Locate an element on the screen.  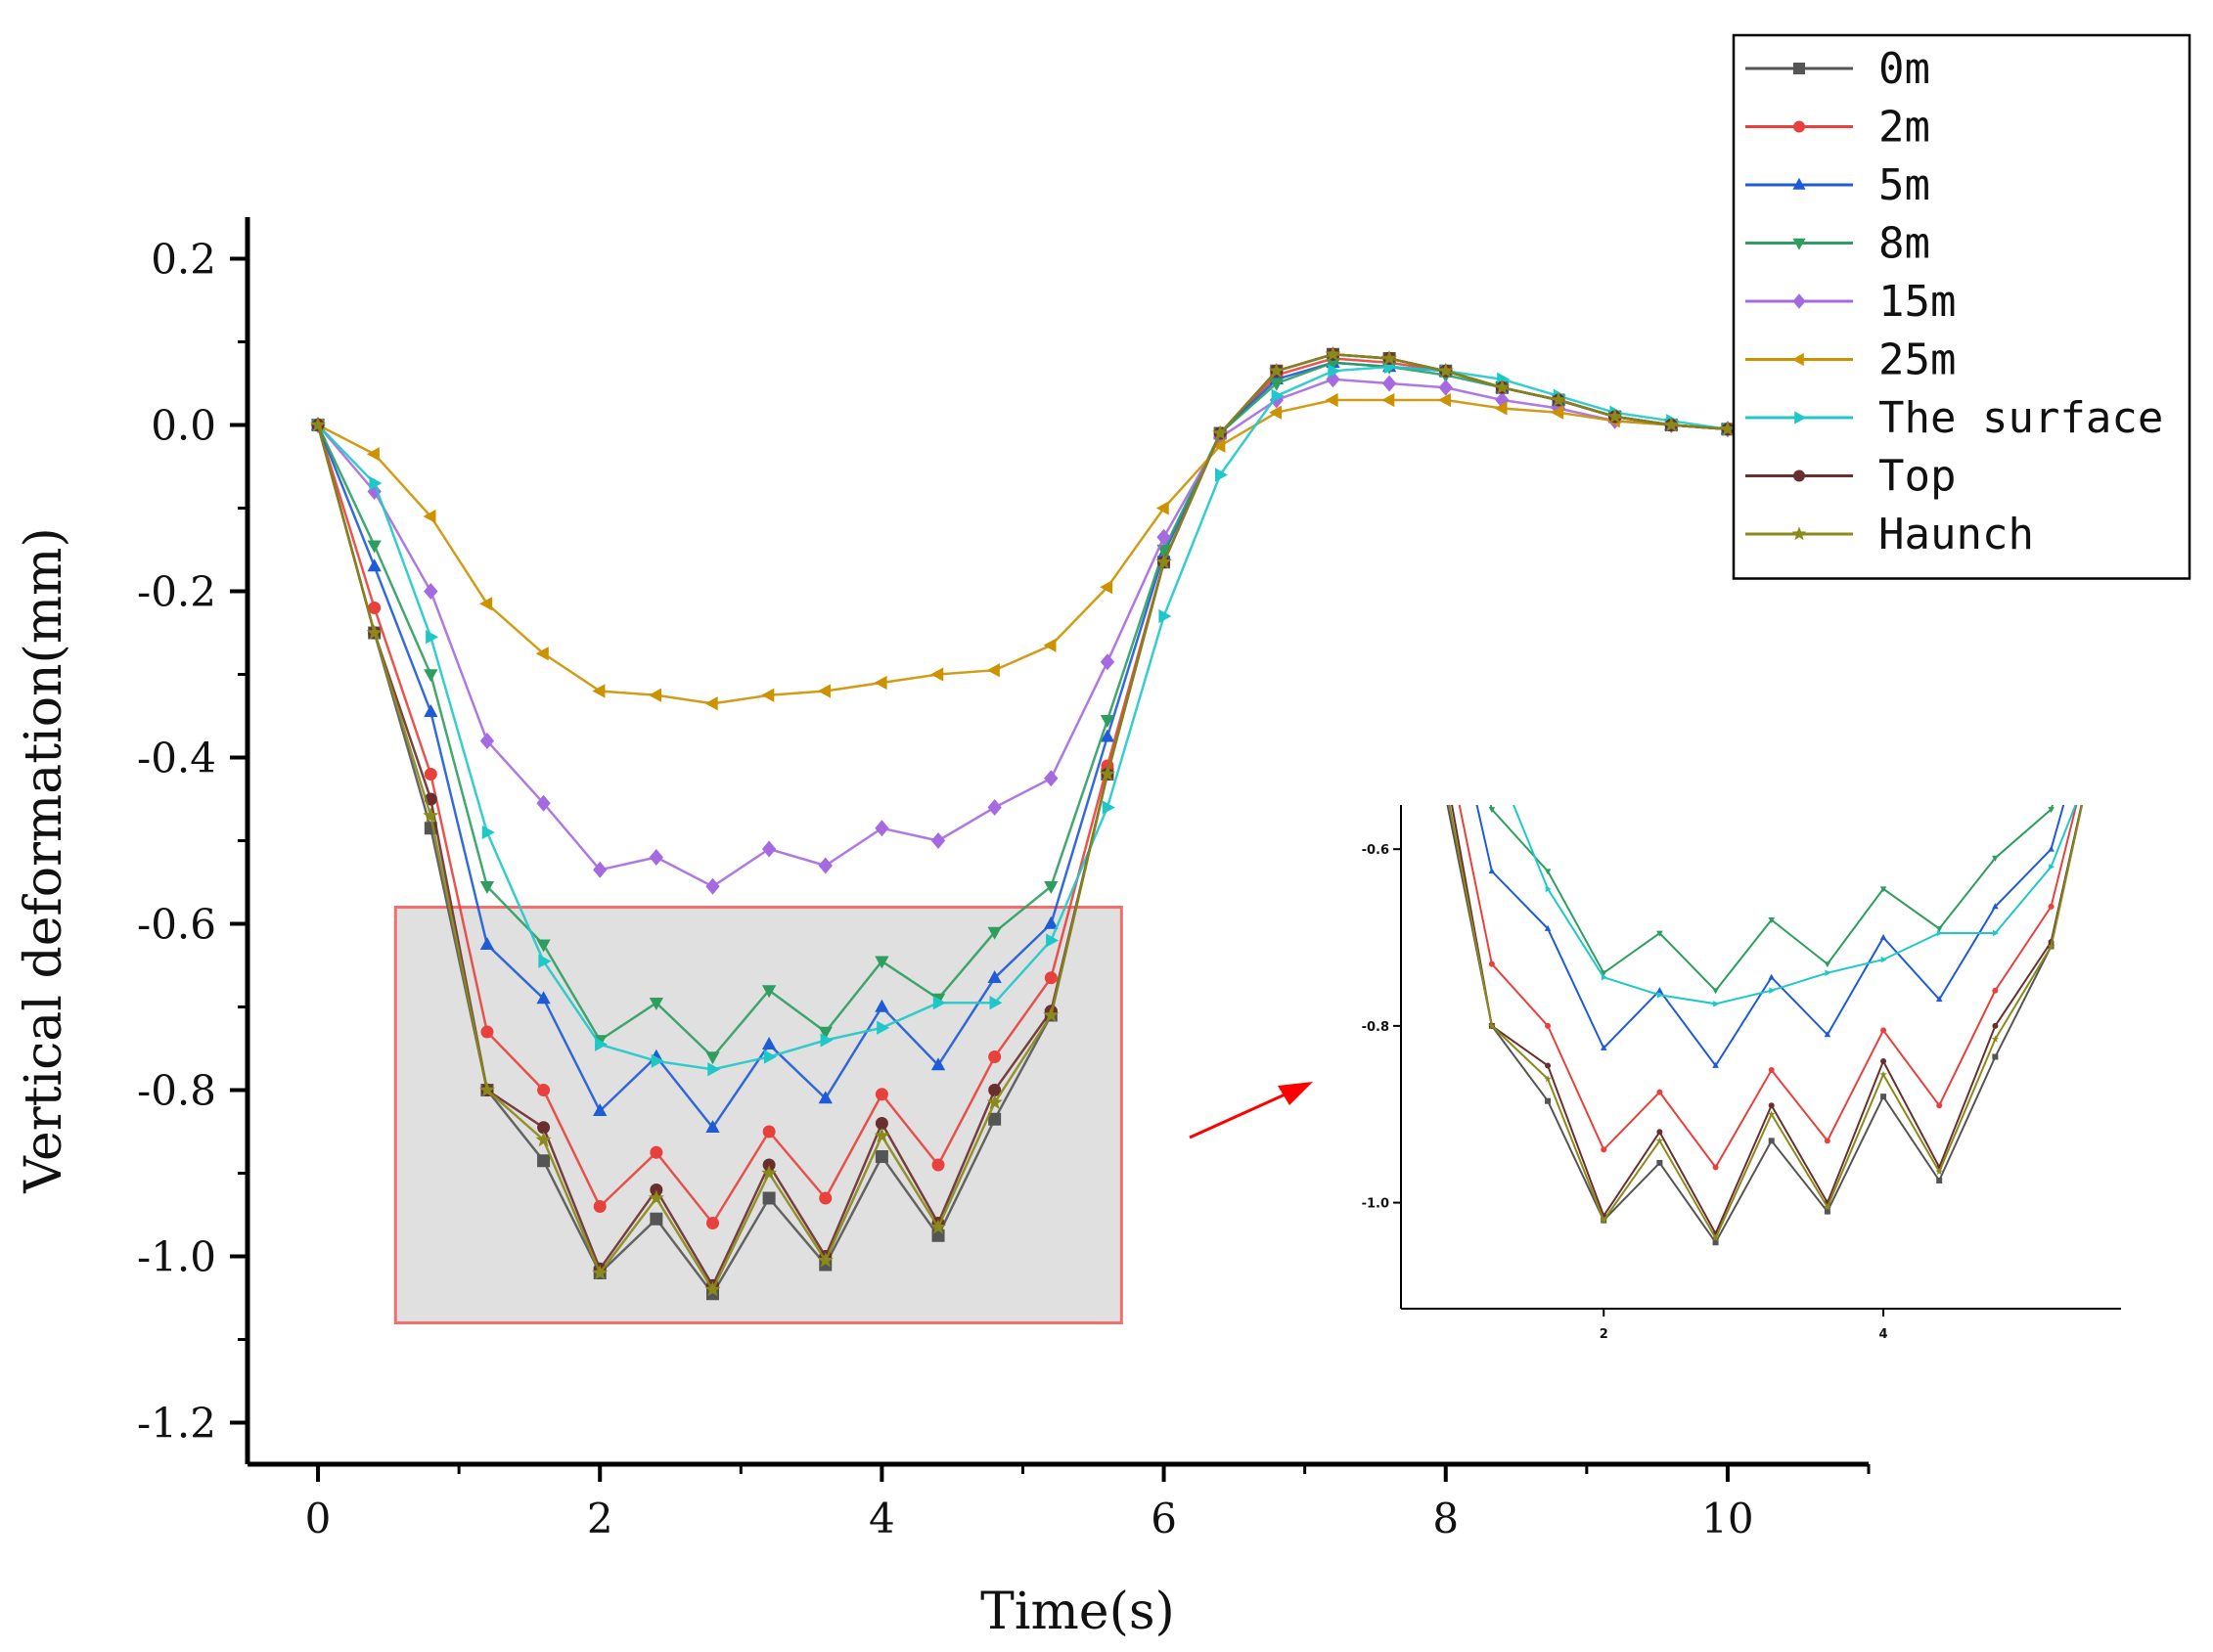
inset-series-the-surface is located at coordinates (1799, 865).